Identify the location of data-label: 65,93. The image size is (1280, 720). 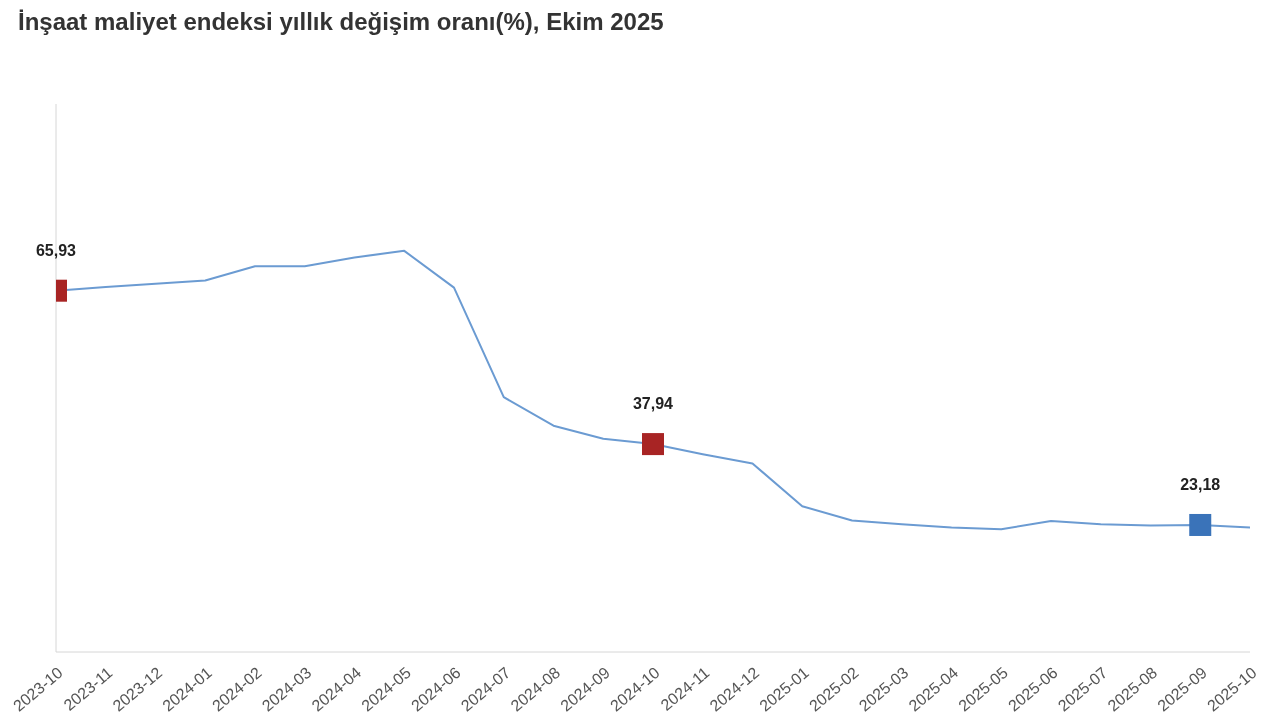
(56, 250).